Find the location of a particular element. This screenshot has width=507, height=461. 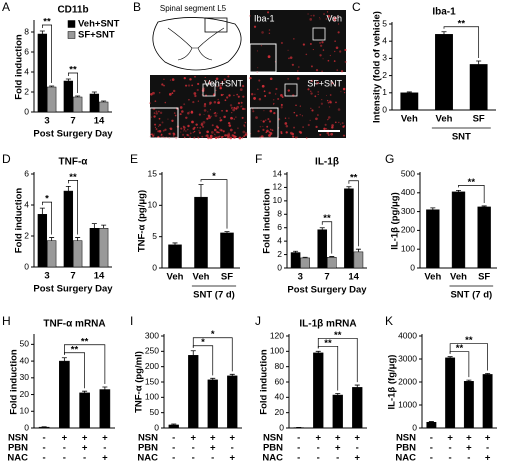

y-tick-label: 60 is located at coordinates (280, 381).